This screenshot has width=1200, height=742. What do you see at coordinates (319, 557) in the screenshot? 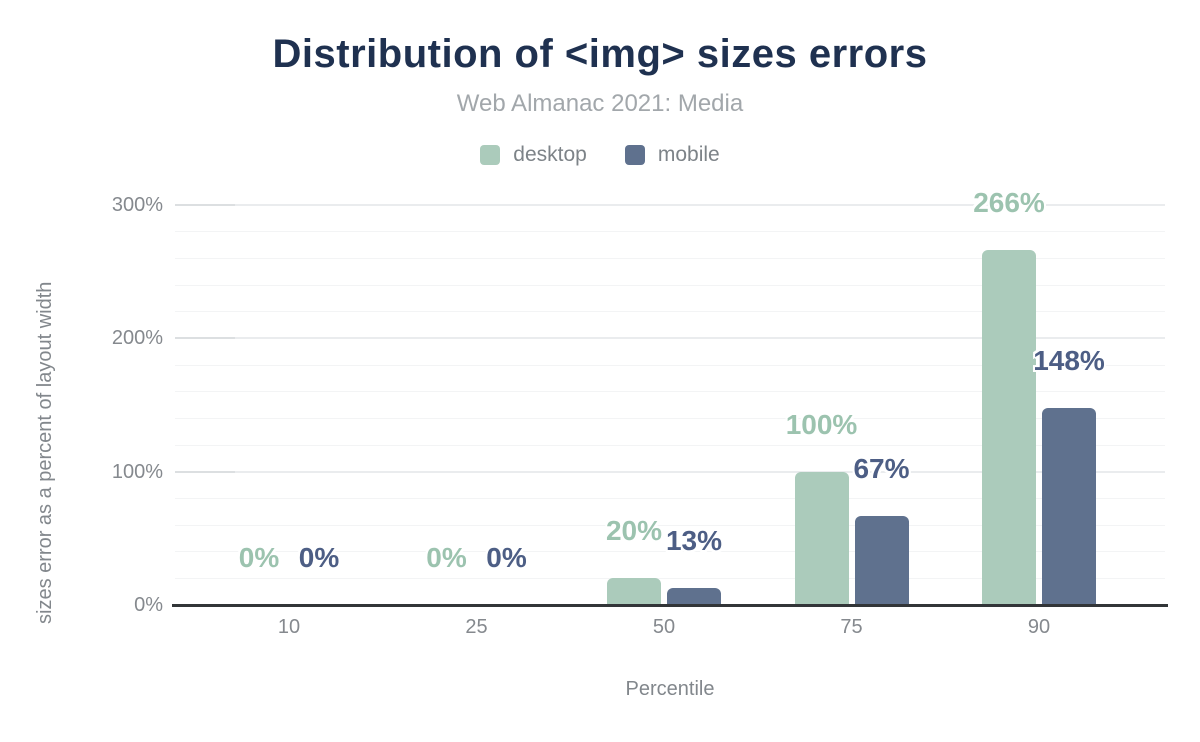
I see `value-label-mobile-p10: 0%` at bounding box center [319, 557].